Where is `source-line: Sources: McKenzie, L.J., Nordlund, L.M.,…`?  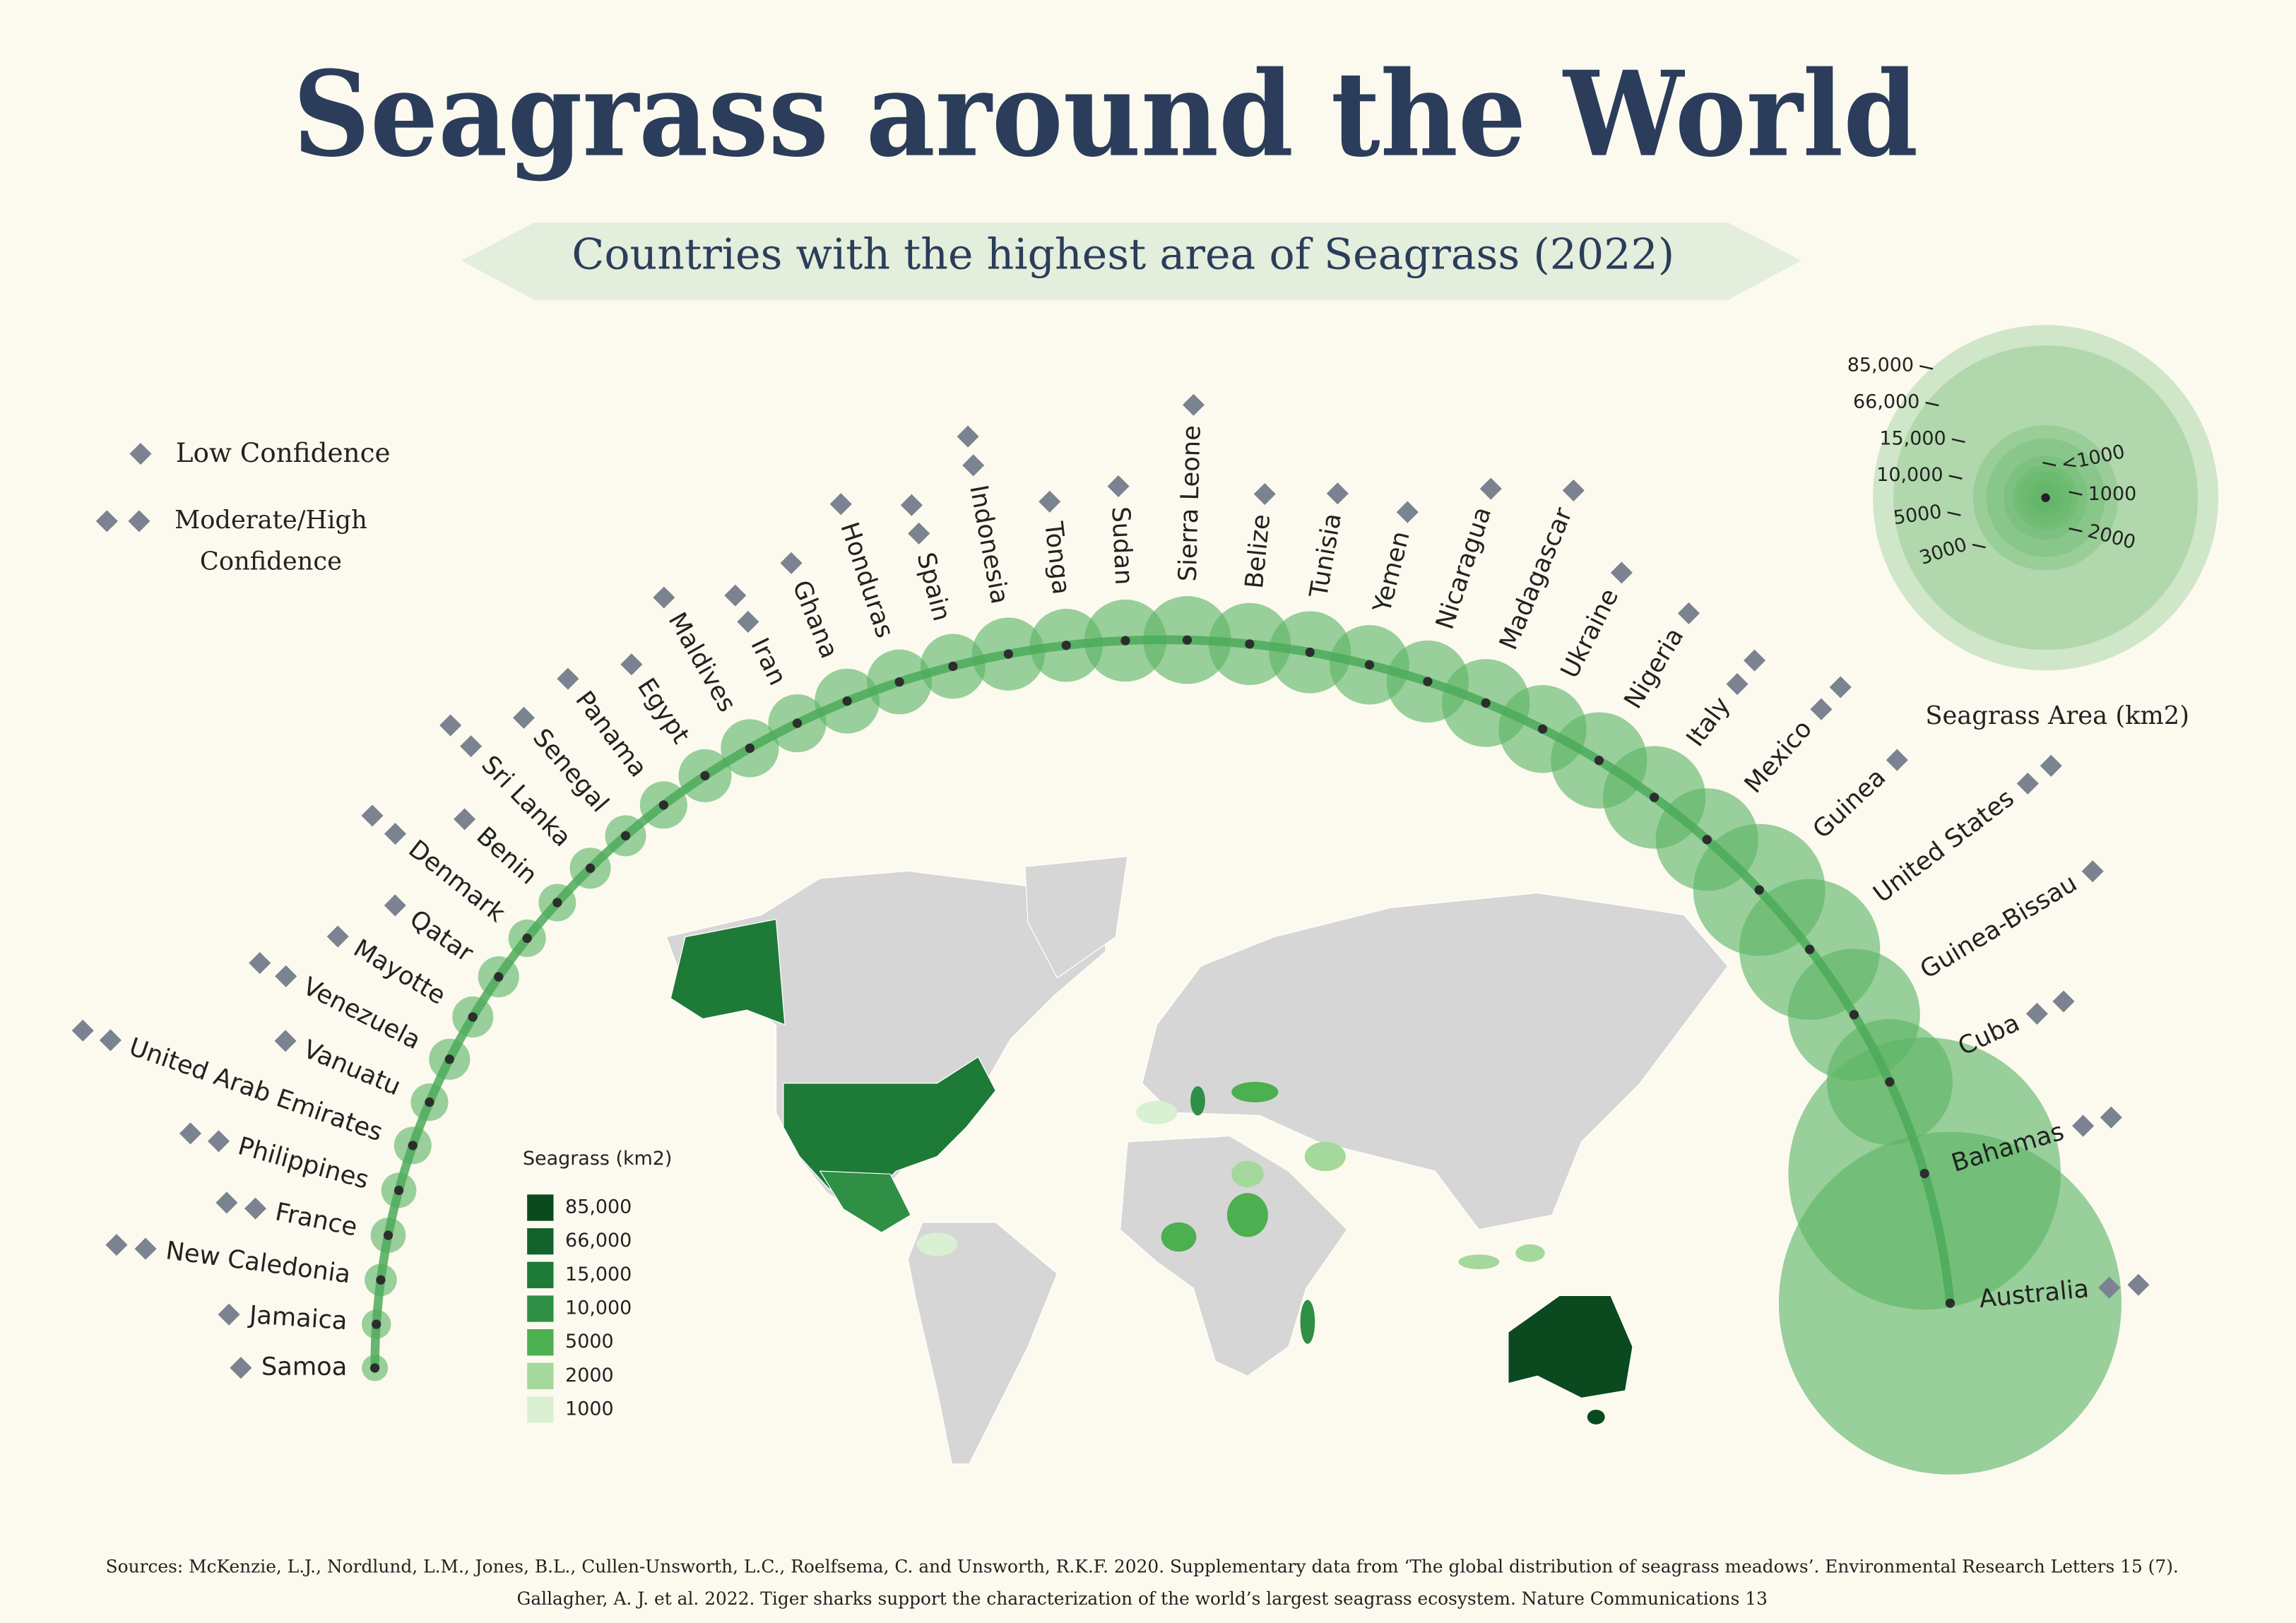
source-line: Sources: McKenzie, L.J., Nordlund, L.M.,… is located at coordinates (1142, 1566).